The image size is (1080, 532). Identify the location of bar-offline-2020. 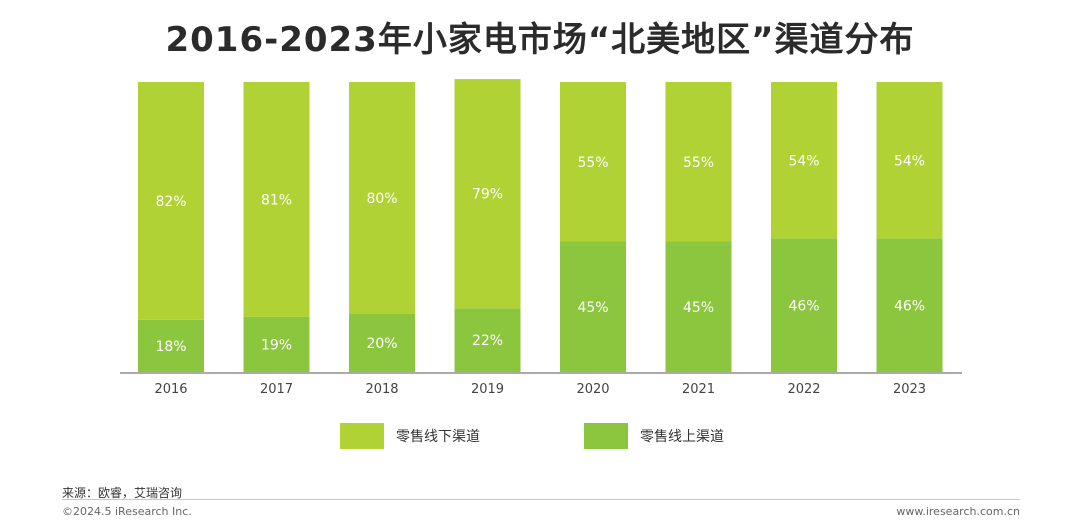
(593, 162).